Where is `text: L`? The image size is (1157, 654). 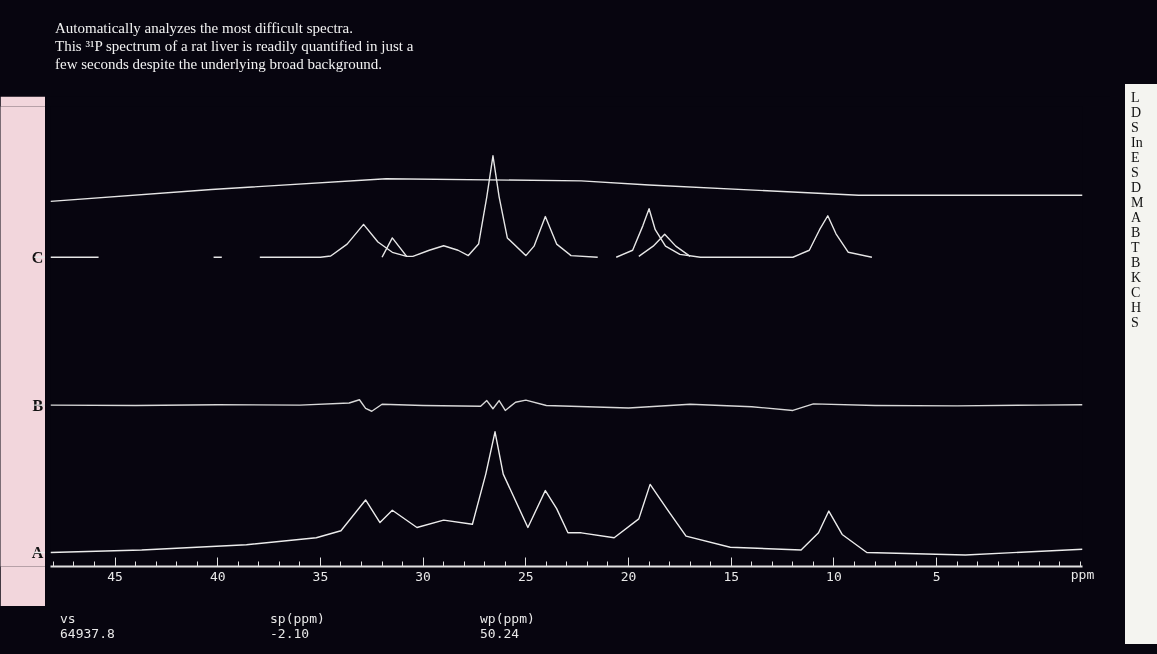 text: L is located at coordinates (1135, 97).